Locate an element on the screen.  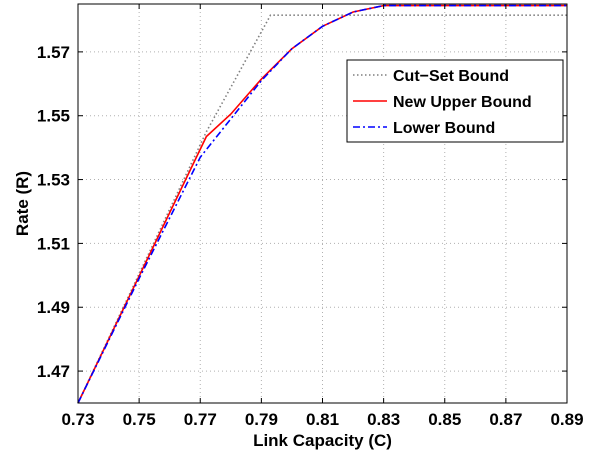
y-tick-label: 1.55 is located at coordinates (53, 116).